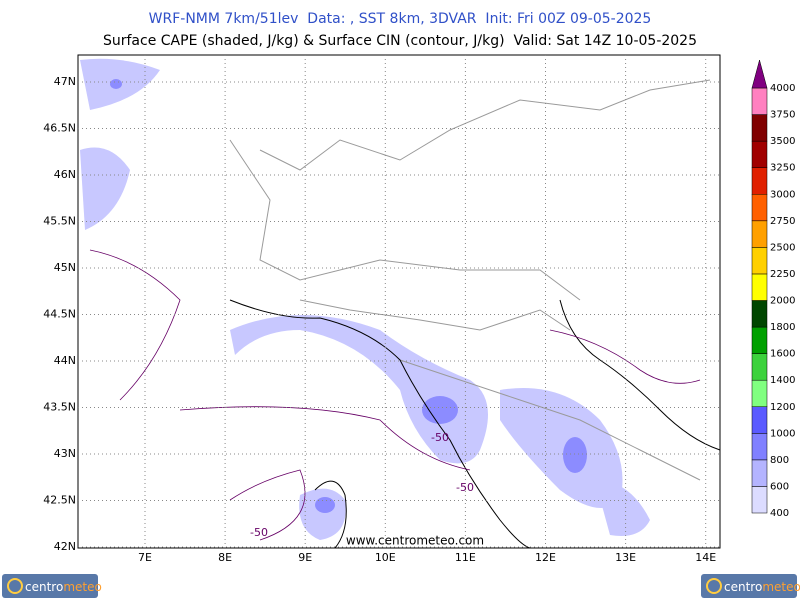 This screenshot has width=800, height=604. What do you see at coordinates (625, 557) in the screenshot?
I see `lon-label: 13E` at bounding box center [625, 557].